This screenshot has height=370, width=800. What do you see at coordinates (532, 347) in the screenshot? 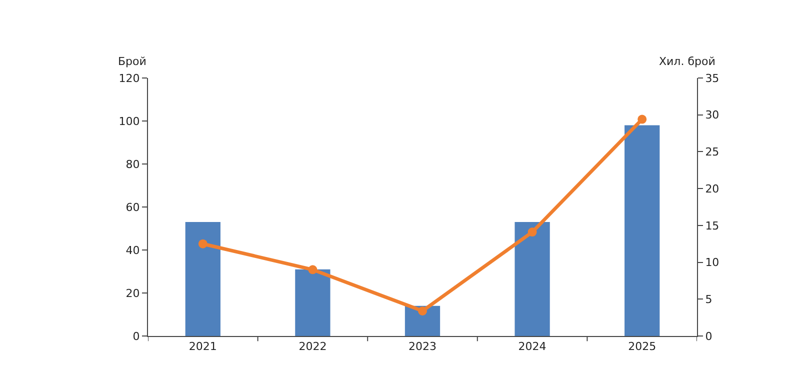
I see `x-tick-label: 2024` at bounding box center [532, 347].